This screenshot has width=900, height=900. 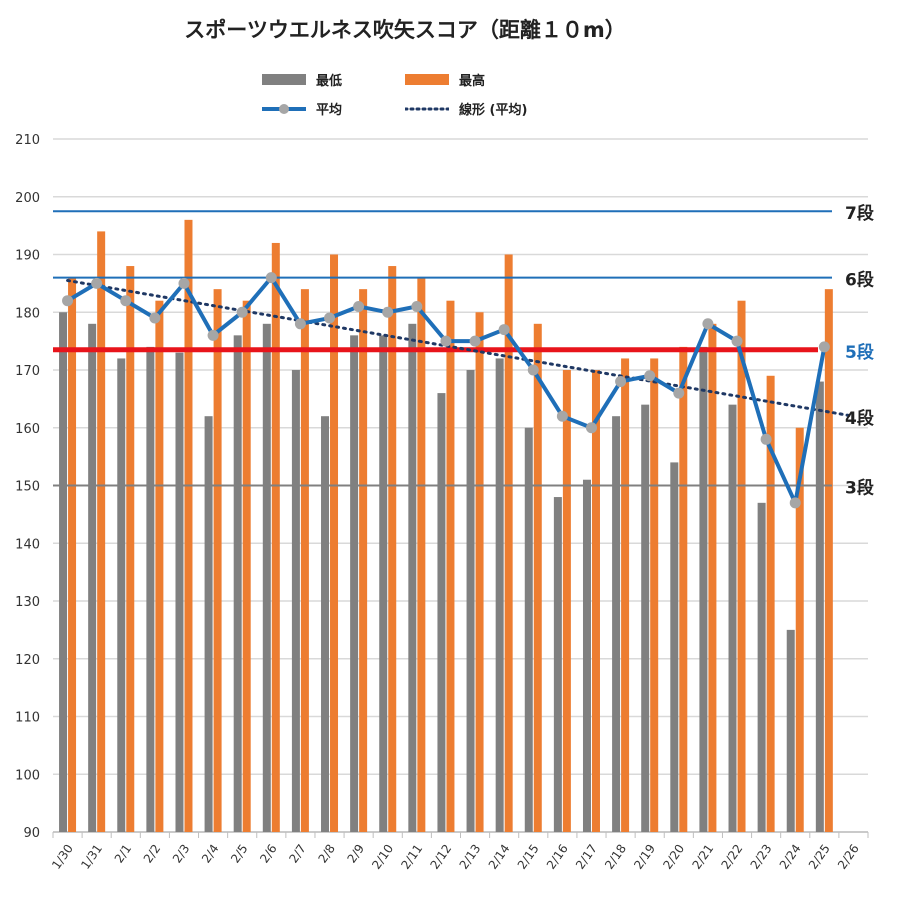 I want to click on x-tick-label: 2/14, so click(x=499, y=857).